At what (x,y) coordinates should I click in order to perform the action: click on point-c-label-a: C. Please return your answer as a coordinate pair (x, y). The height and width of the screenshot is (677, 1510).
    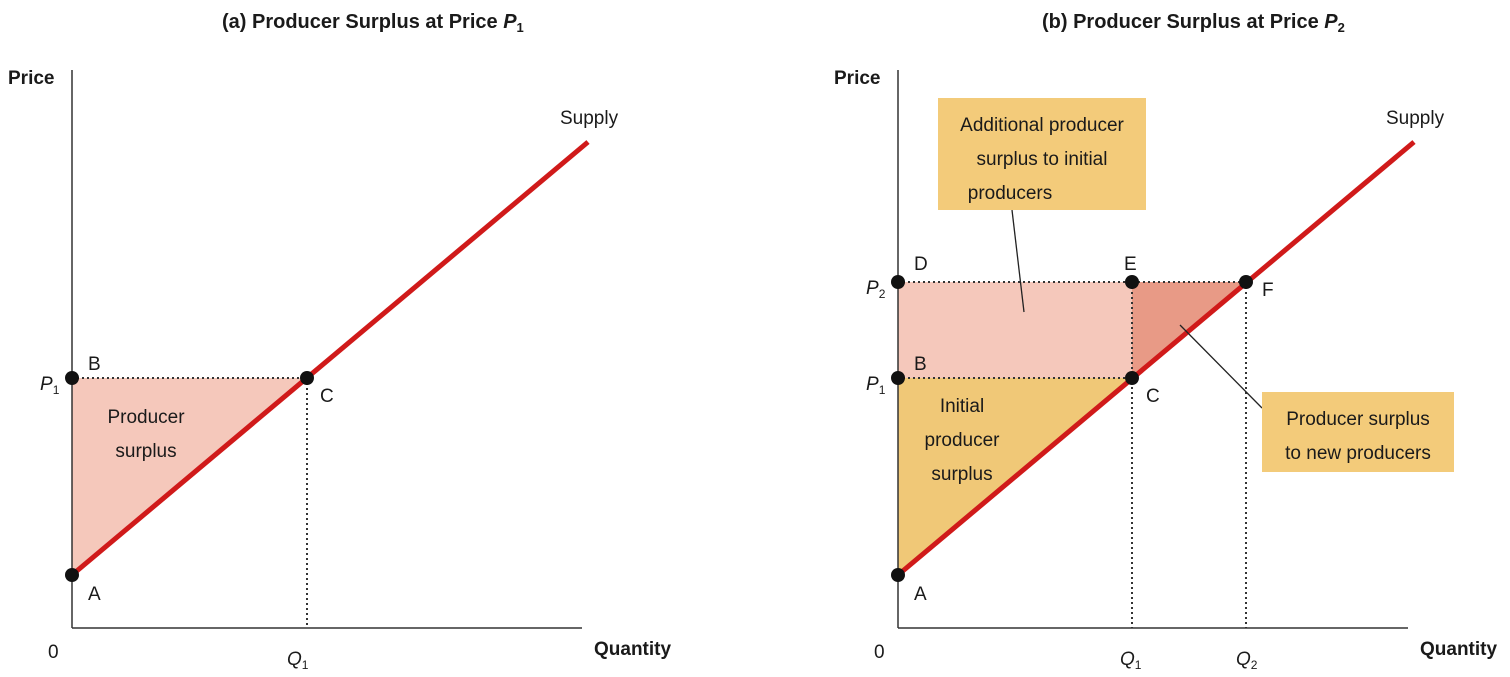
    Looking at the image, I should click on (327, 396).